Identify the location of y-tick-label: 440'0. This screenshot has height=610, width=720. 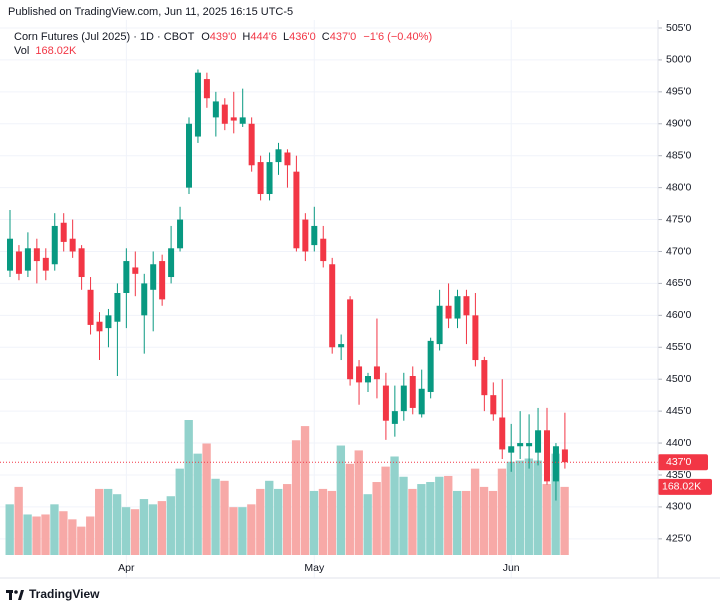
(679, 443).